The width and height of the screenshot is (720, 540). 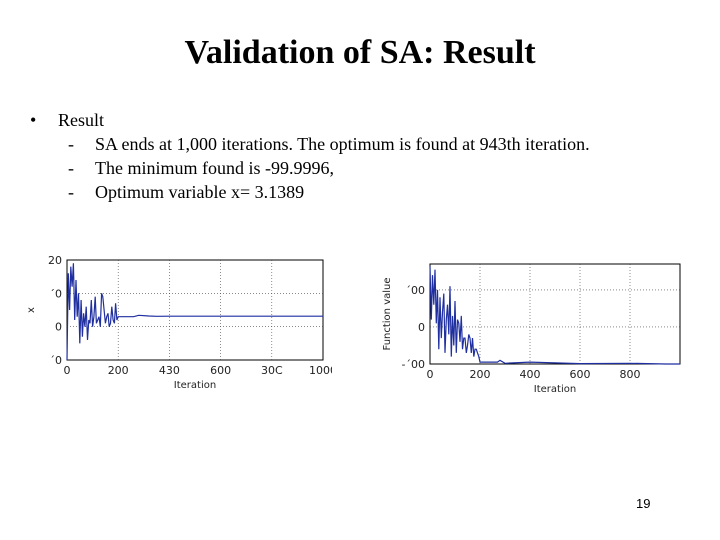 I want to click on page-number: 19, so click(x=643, y=503).